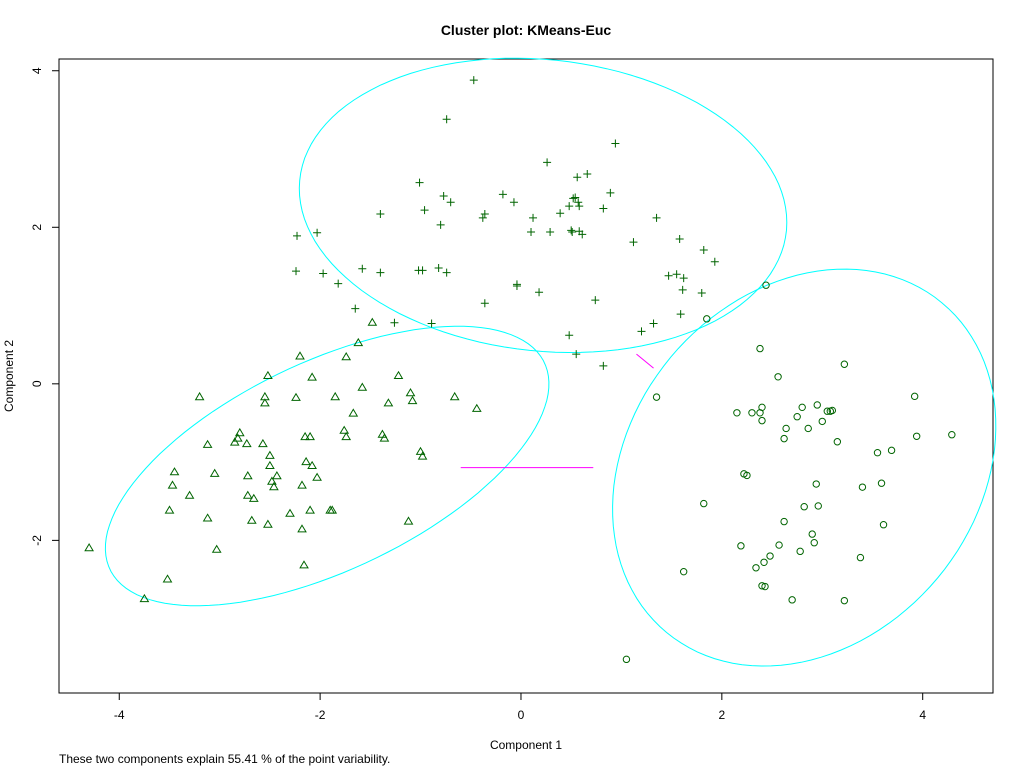  What do you see at coordinates (526, 30) in the screenshot?
I see `chart-title: Cluster plot: KMeans-Euc` at bounding box center [526, 30].